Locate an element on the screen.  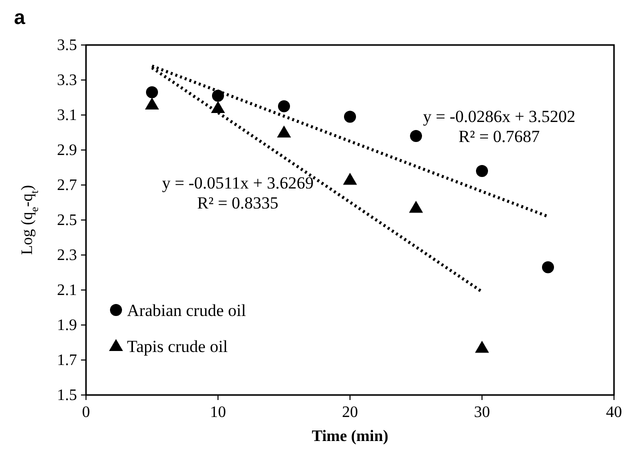
y-tick-label: 1.9 is located at coordinates (67, 325).